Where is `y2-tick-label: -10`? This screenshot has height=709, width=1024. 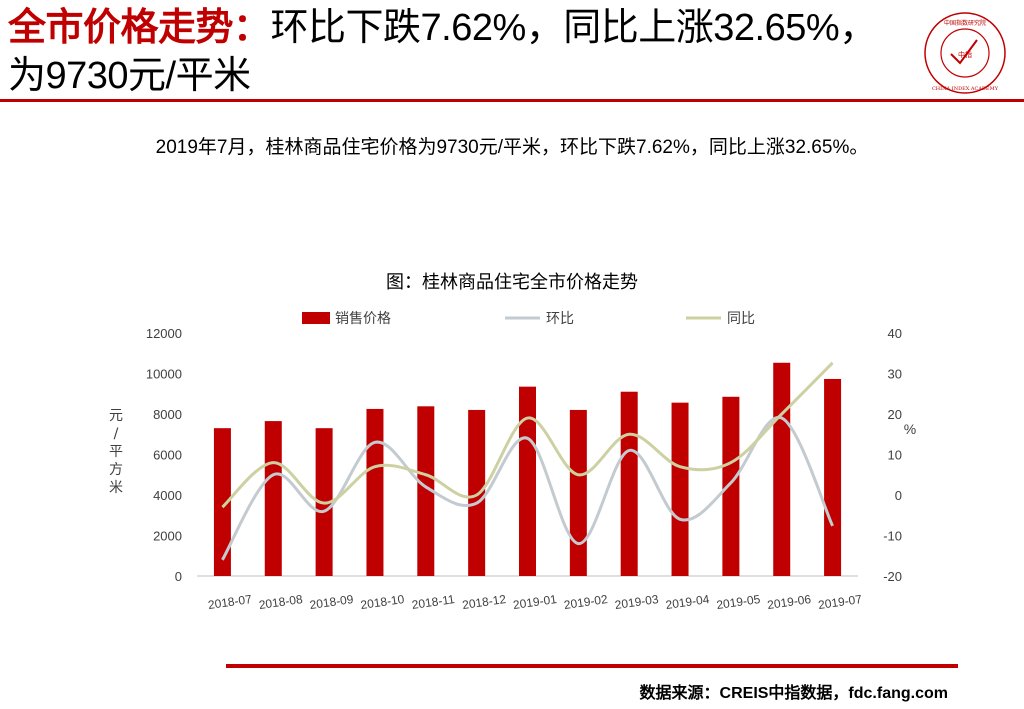
y2-tick-label: -10 is located at coordinates (892, 536).